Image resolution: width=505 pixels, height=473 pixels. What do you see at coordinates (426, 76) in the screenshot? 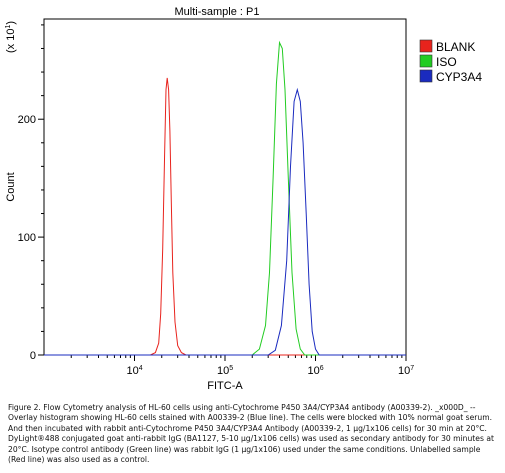
I see `legend-swatch-cyp3a4` at bounding box center [426, 76].